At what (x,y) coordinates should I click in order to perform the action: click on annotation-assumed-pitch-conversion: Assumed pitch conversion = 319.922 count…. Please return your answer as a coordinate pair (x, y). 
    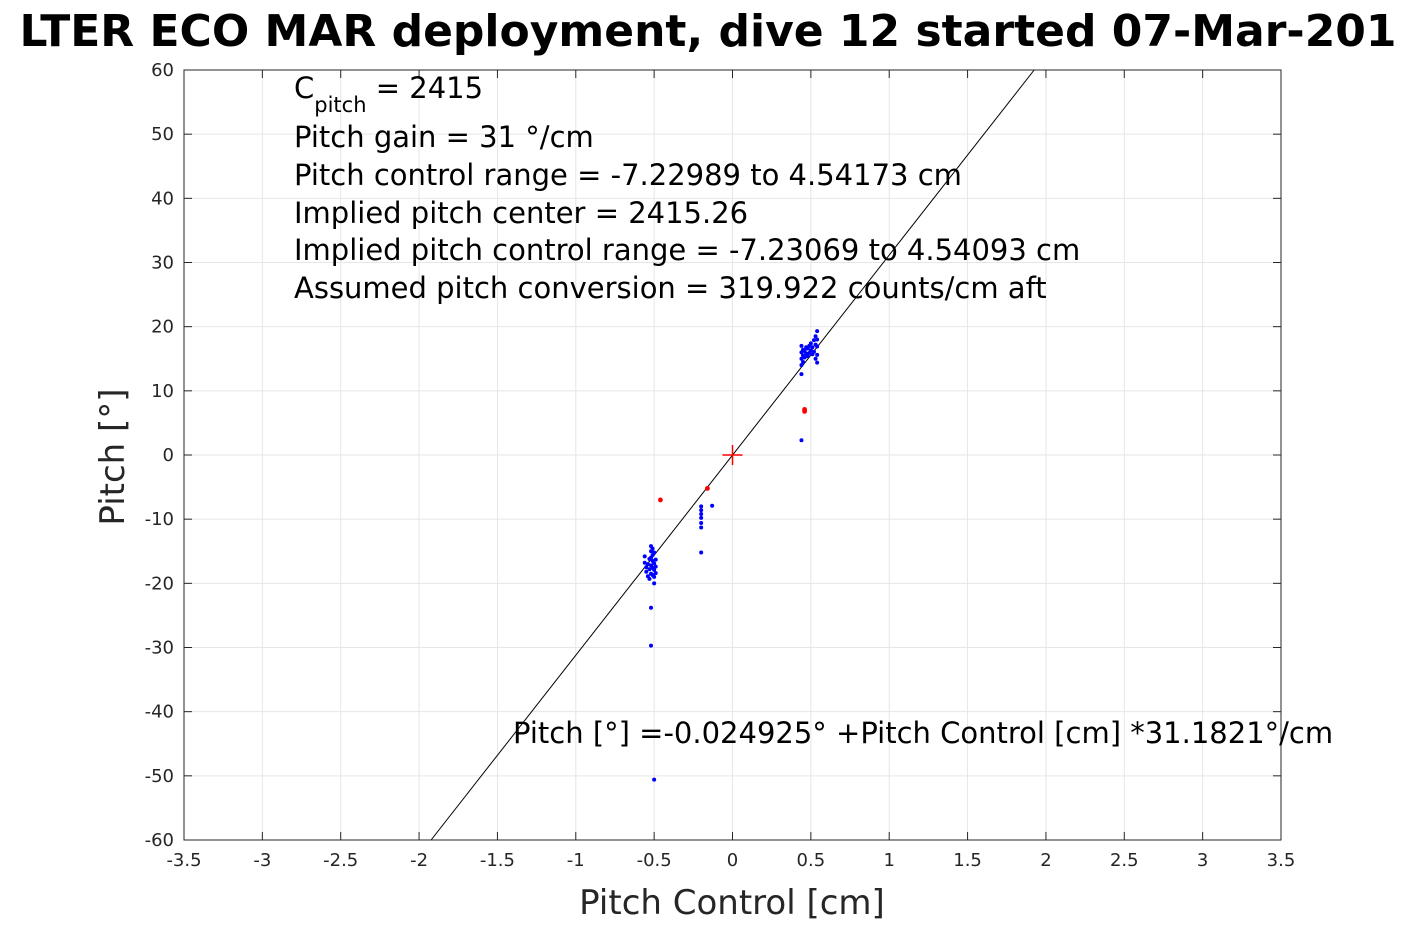
    Looking at the image, I should click on (670, 288).